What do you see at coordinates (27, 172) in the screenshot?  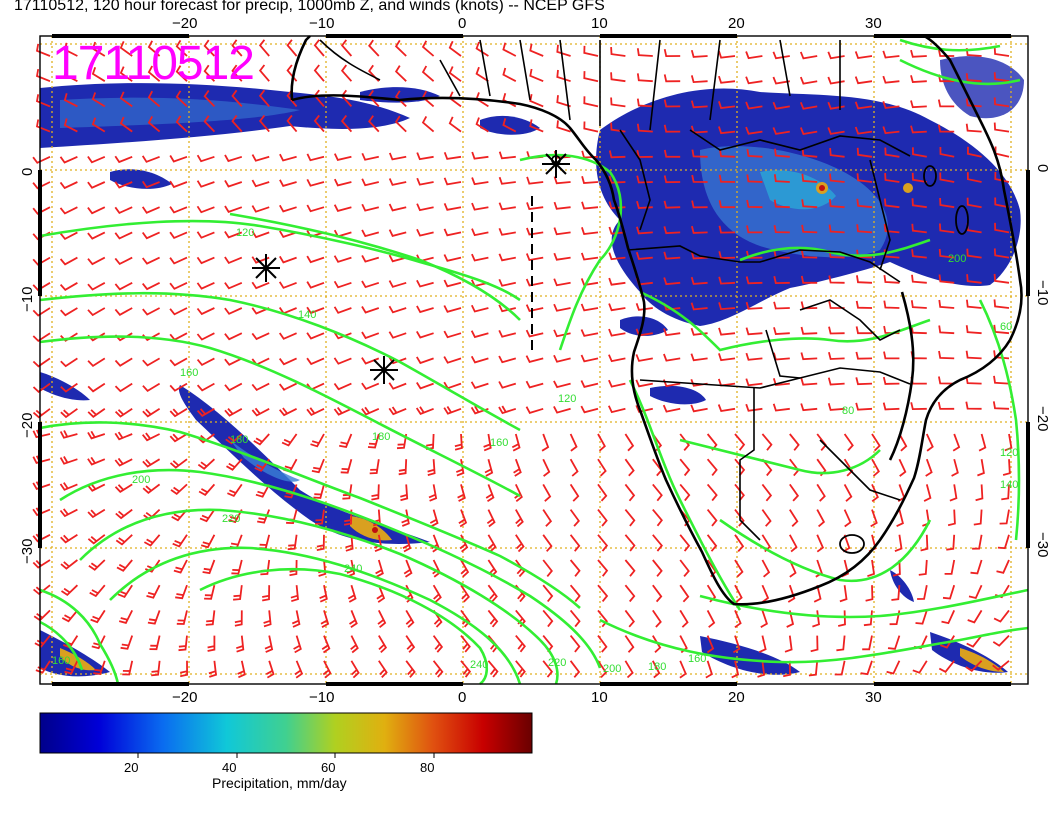 I see `lat-tick-label: 0` at bounding box center [27, 172].